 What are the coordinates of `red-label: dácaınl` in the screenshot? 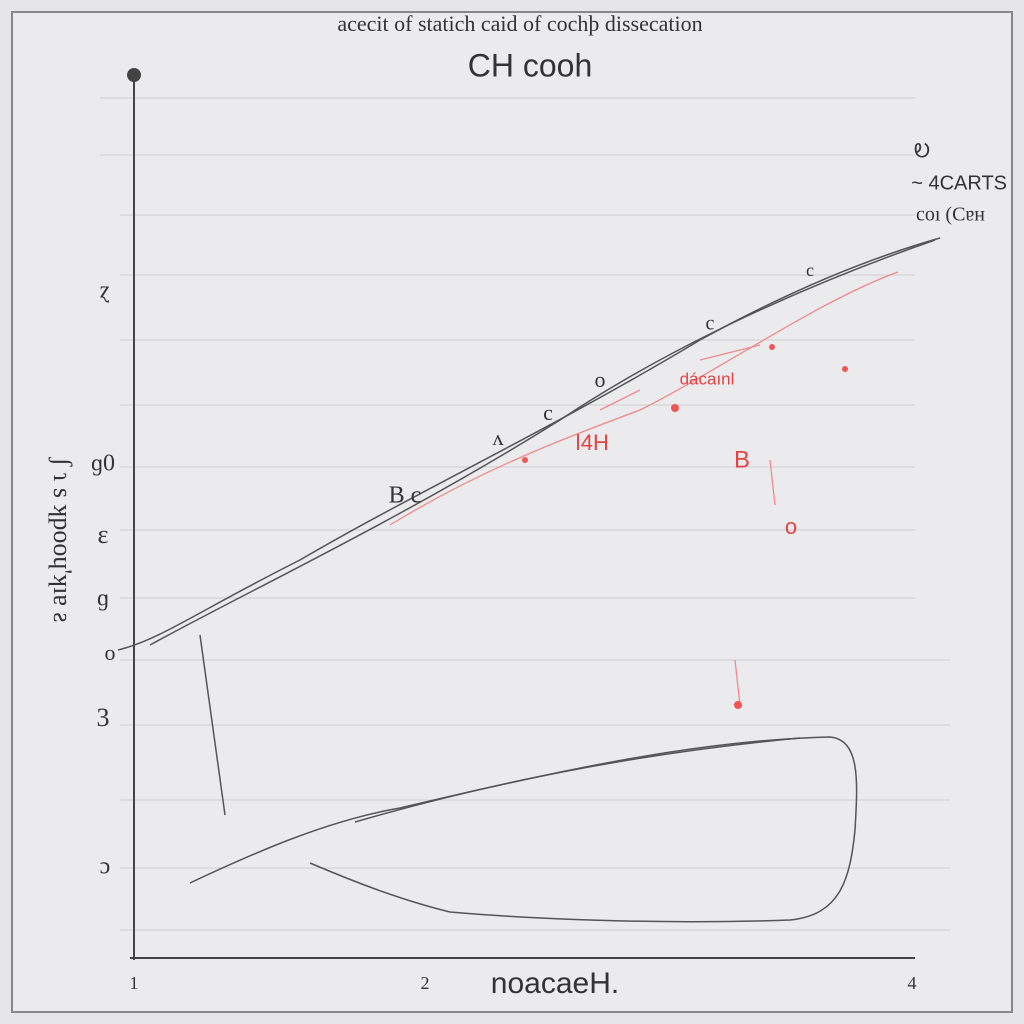 It's located at (707, 378).